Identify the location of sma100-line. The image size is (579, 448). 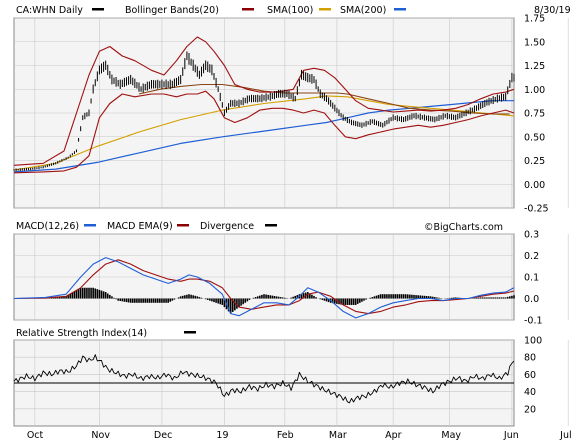
(324, 99).